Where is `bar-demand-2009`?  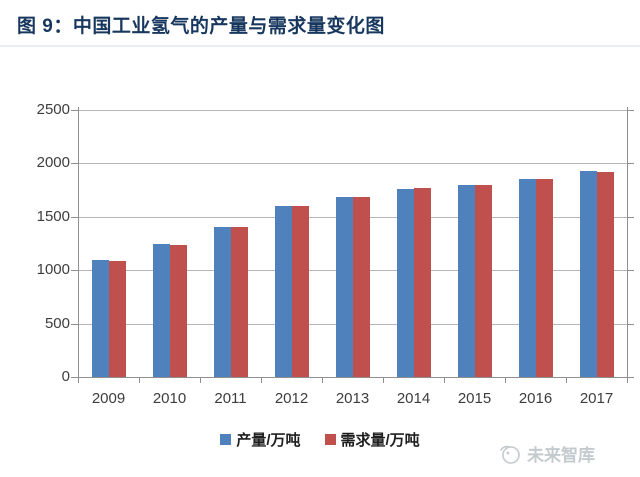
bar-demand-2009 is located at coordinates (117, 319).